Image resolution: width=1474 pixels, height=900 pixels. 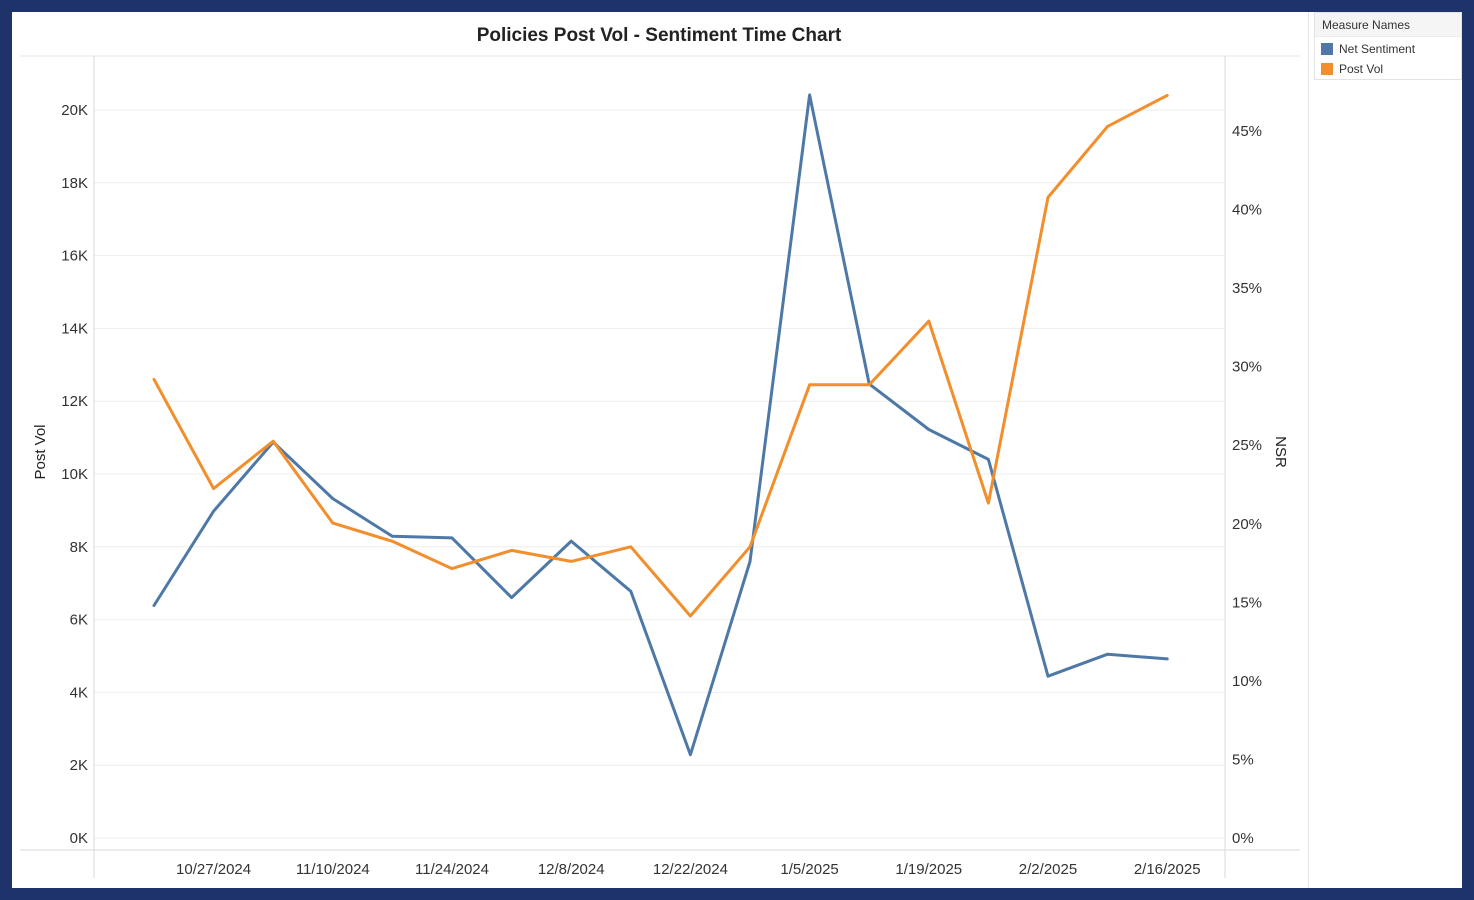 What do you see at coordinates (1247, 681) in the screenshot?
I see `y2-tick-label: 10%` at bounding box center [1247, 681].